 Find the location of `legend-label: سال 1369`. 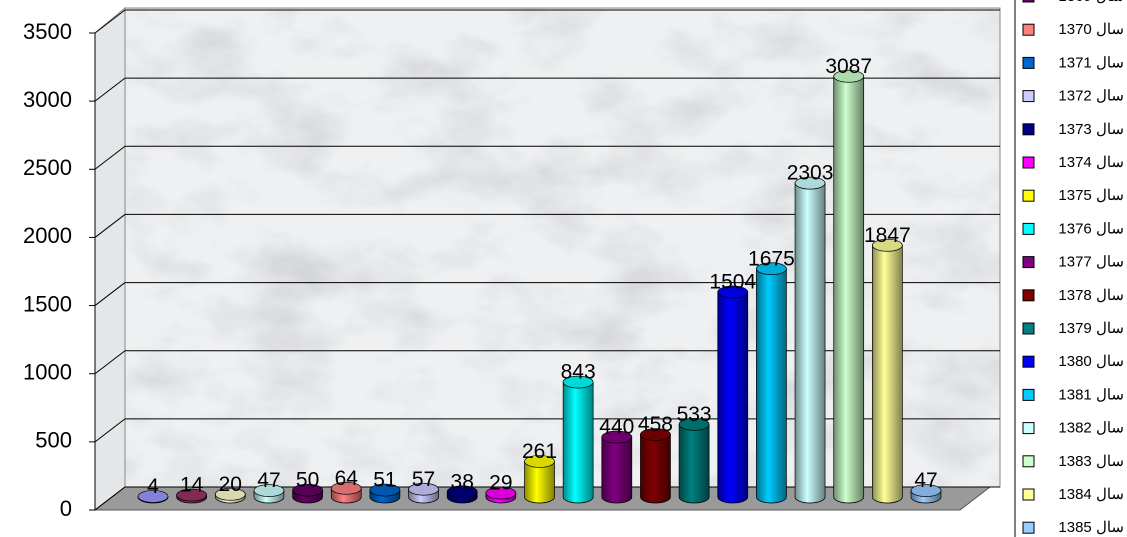

legend-label: سال 1369 is located at coordinates (1091, 2).